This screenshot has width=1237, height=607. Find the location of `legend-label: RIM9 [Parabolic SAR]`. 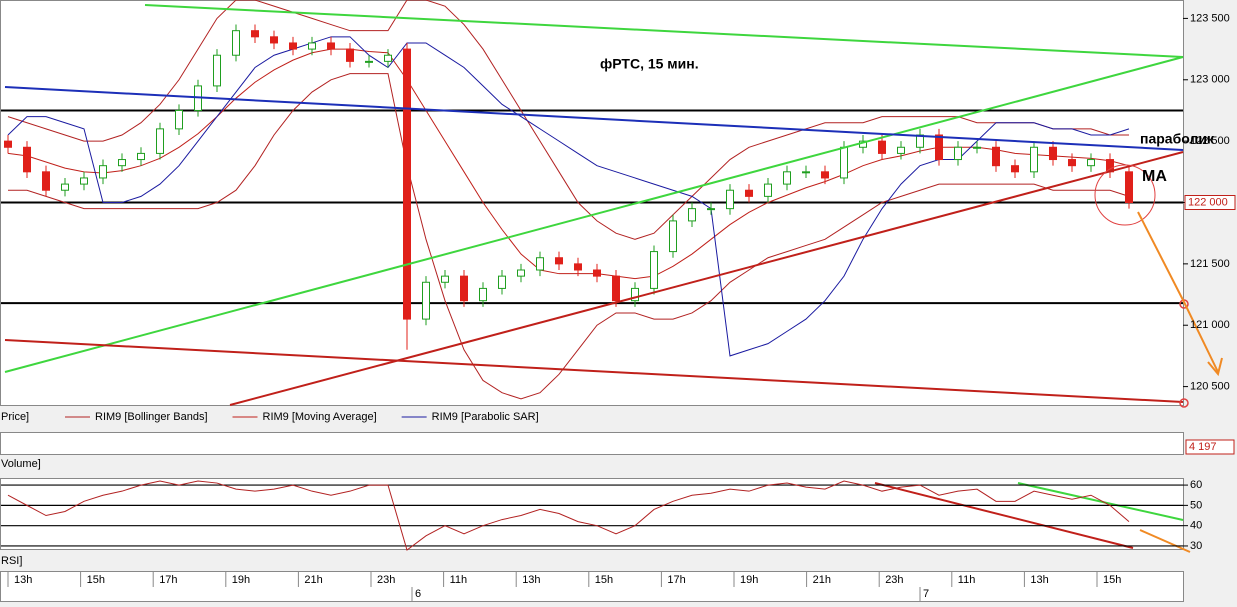

legend-label: RIM9 [Parabolic SAR] is located at coordinates (485, 417).